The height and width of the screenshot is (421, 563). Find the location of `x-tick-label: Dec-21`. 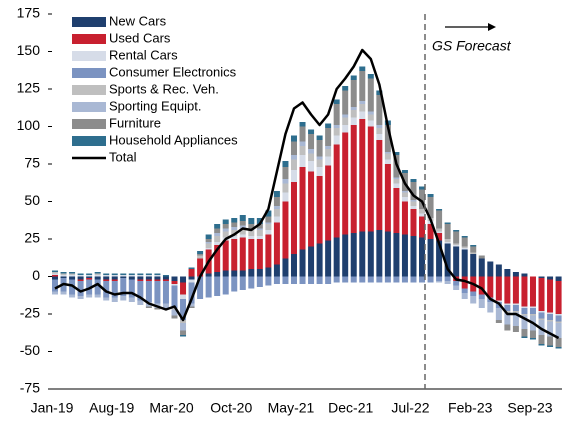

x-tick-label: Dec-21 is located at coordinates (350, 408).